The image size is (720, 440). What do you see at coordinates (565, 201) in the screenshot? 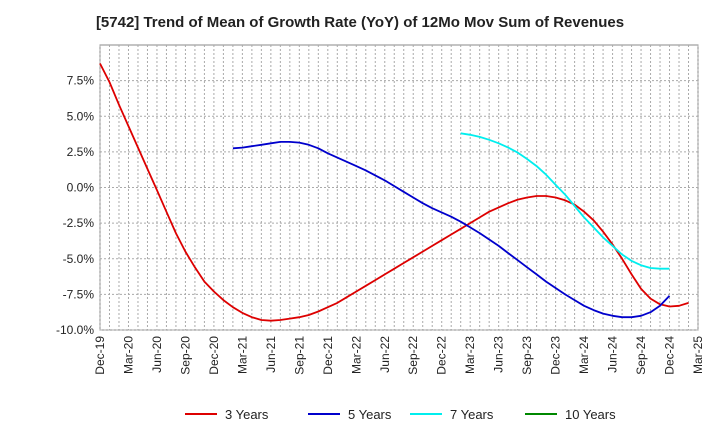
I see `series-line-7-years` at bounding box center [565, 201].